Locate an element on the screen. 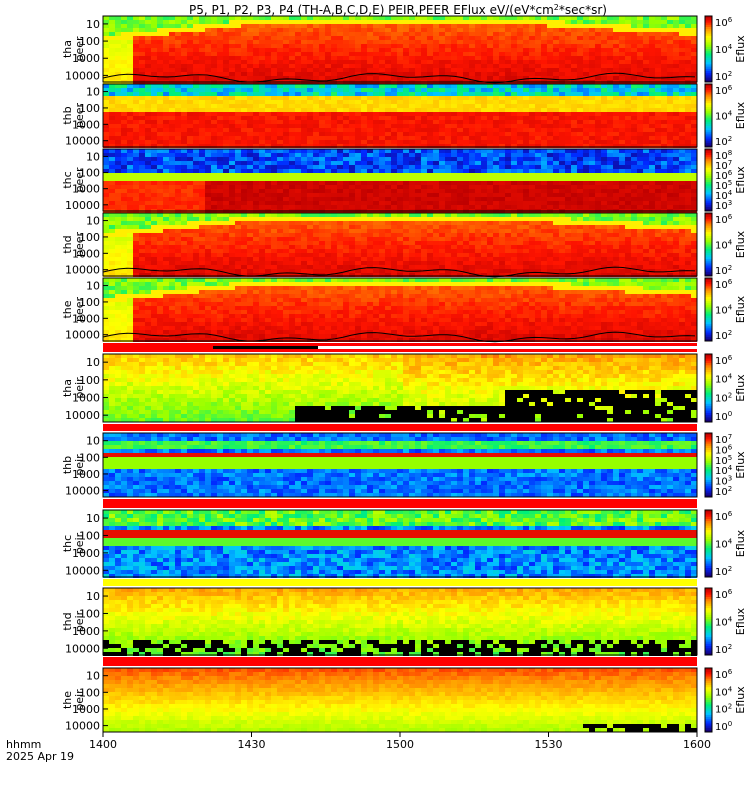 The width and height of the screenshot is (750, 800). mode-bar-segment is located at coordinates (265, 347).